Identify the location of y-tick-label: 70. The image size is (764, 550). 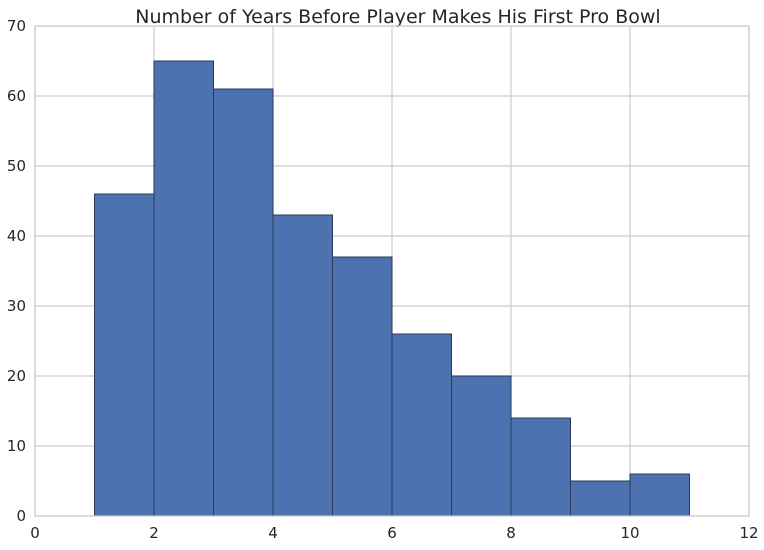
(16, 26).